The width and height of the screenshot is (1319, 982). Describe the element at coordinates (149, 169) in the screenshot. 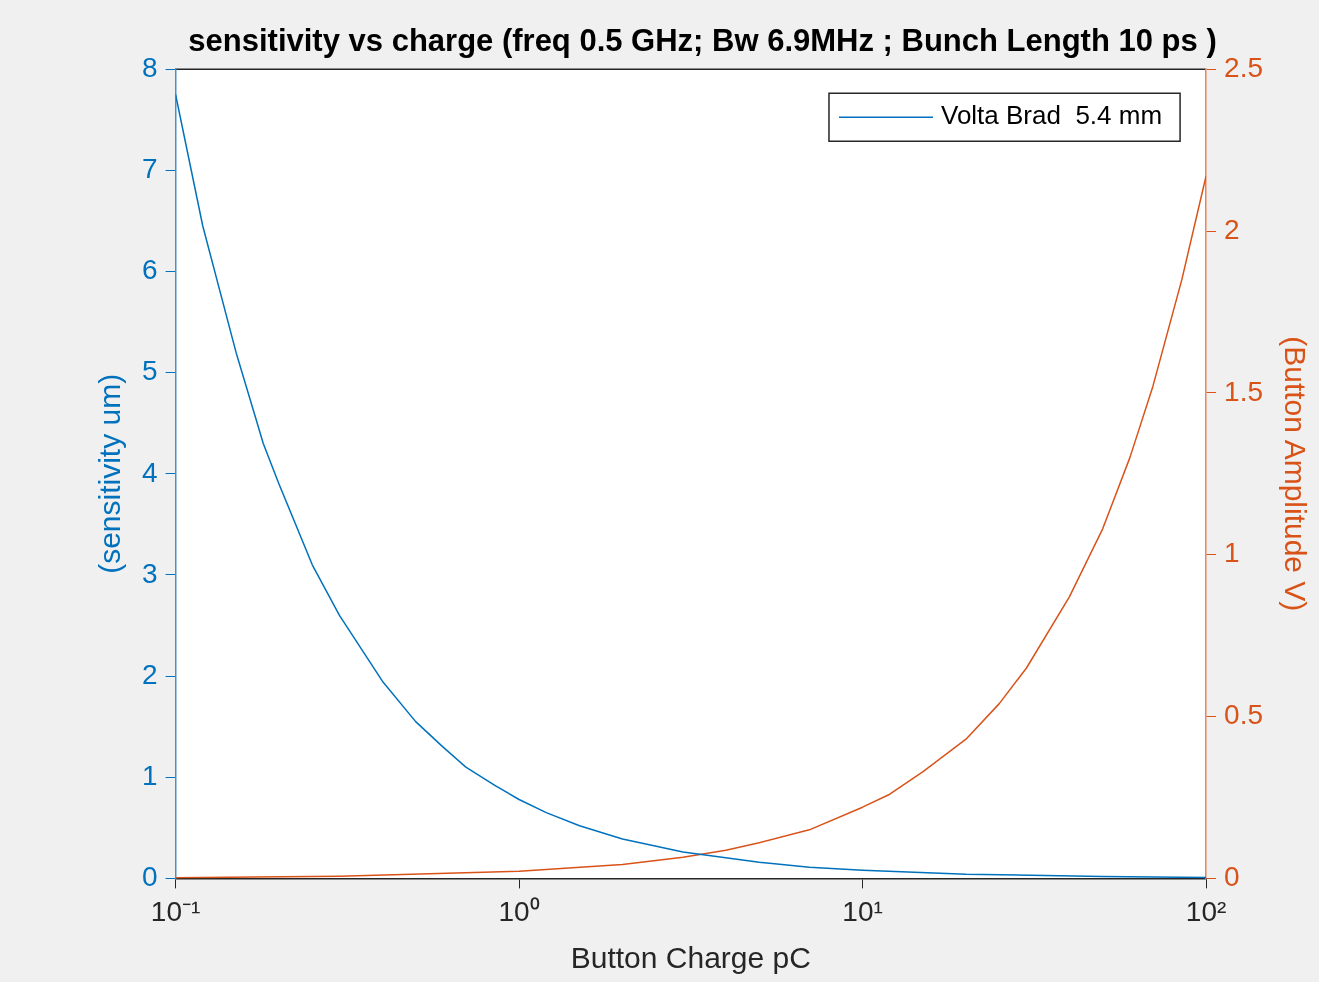

I see `y-tick-label: 7` at that location.